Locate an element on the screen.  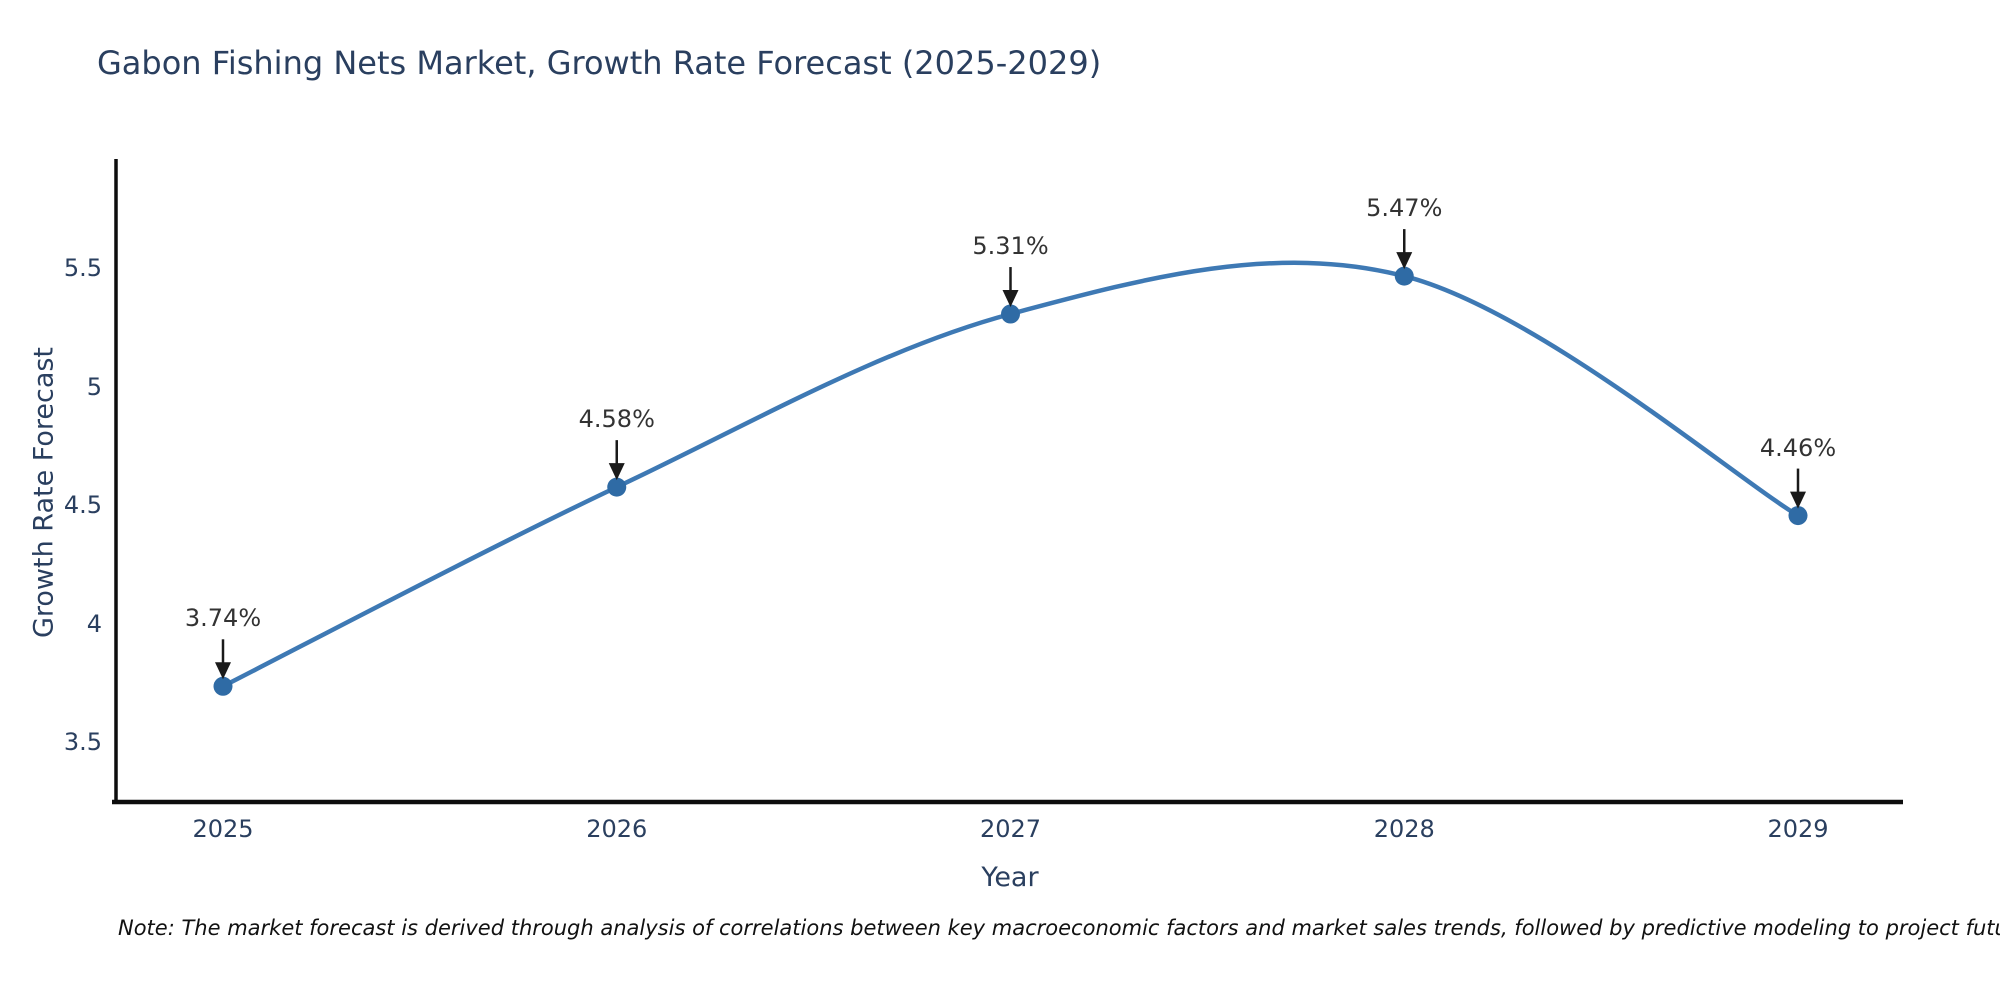
y-tick-label: 5 is located at coordinates (94, 386).